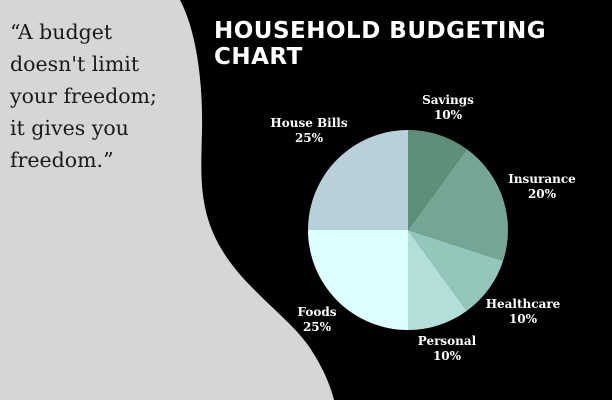 The width and height of the screenshot is (612, 400). I want to click on pie-slice-foods, so click(358, 280).